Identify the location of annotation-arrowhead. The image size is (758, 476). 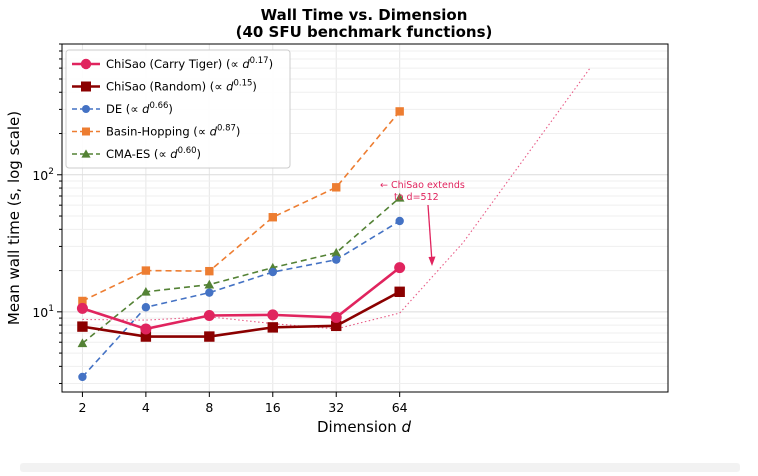
(432, 261).